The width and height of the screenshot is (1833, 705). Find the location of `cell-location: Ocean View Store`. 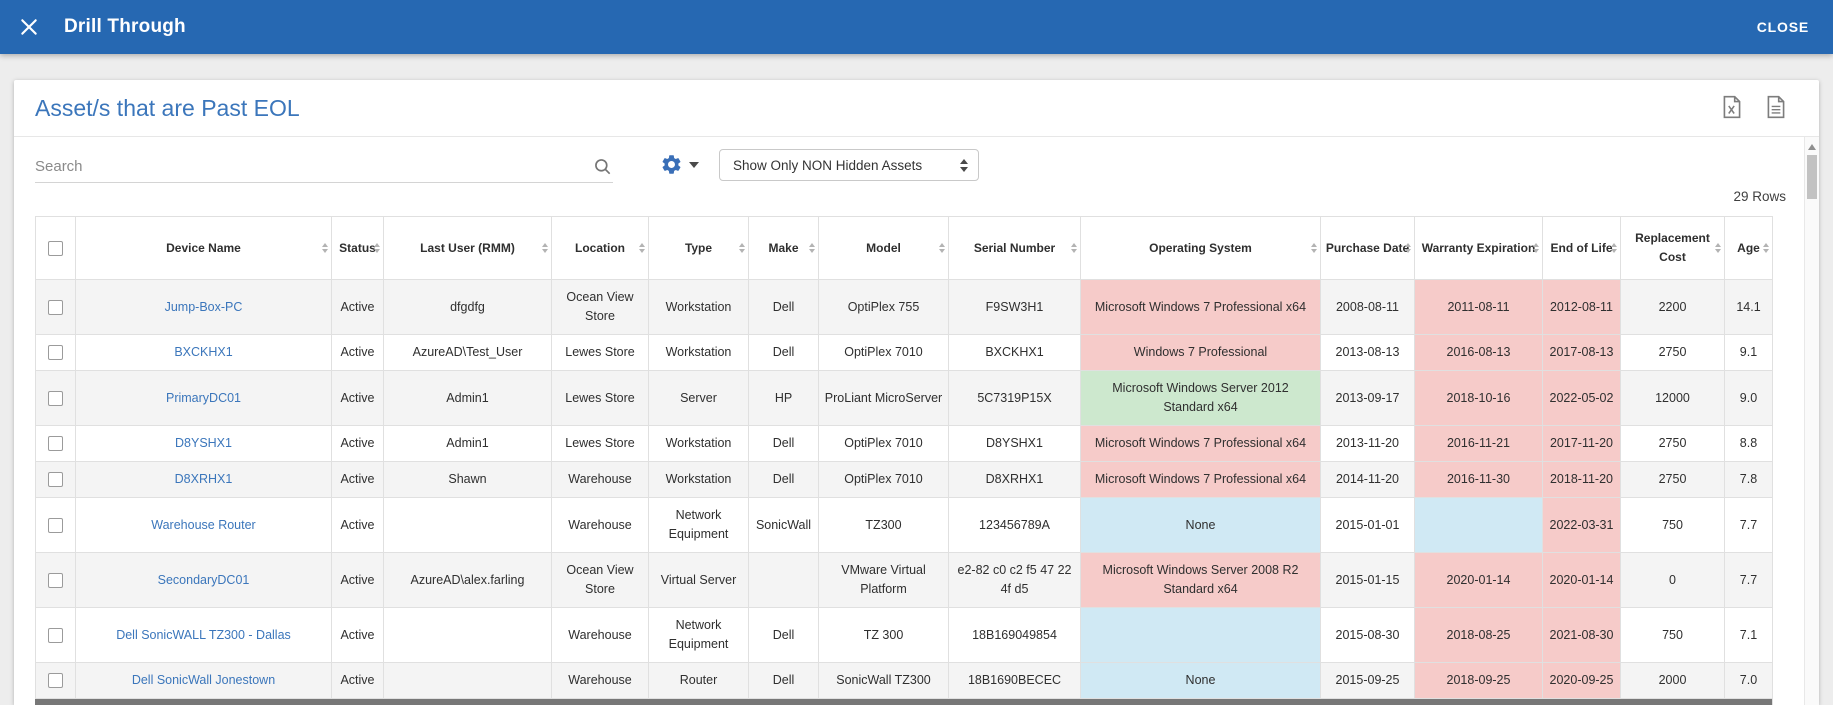

cell-location: Ocean View Store is located at coordinates (600, 307).